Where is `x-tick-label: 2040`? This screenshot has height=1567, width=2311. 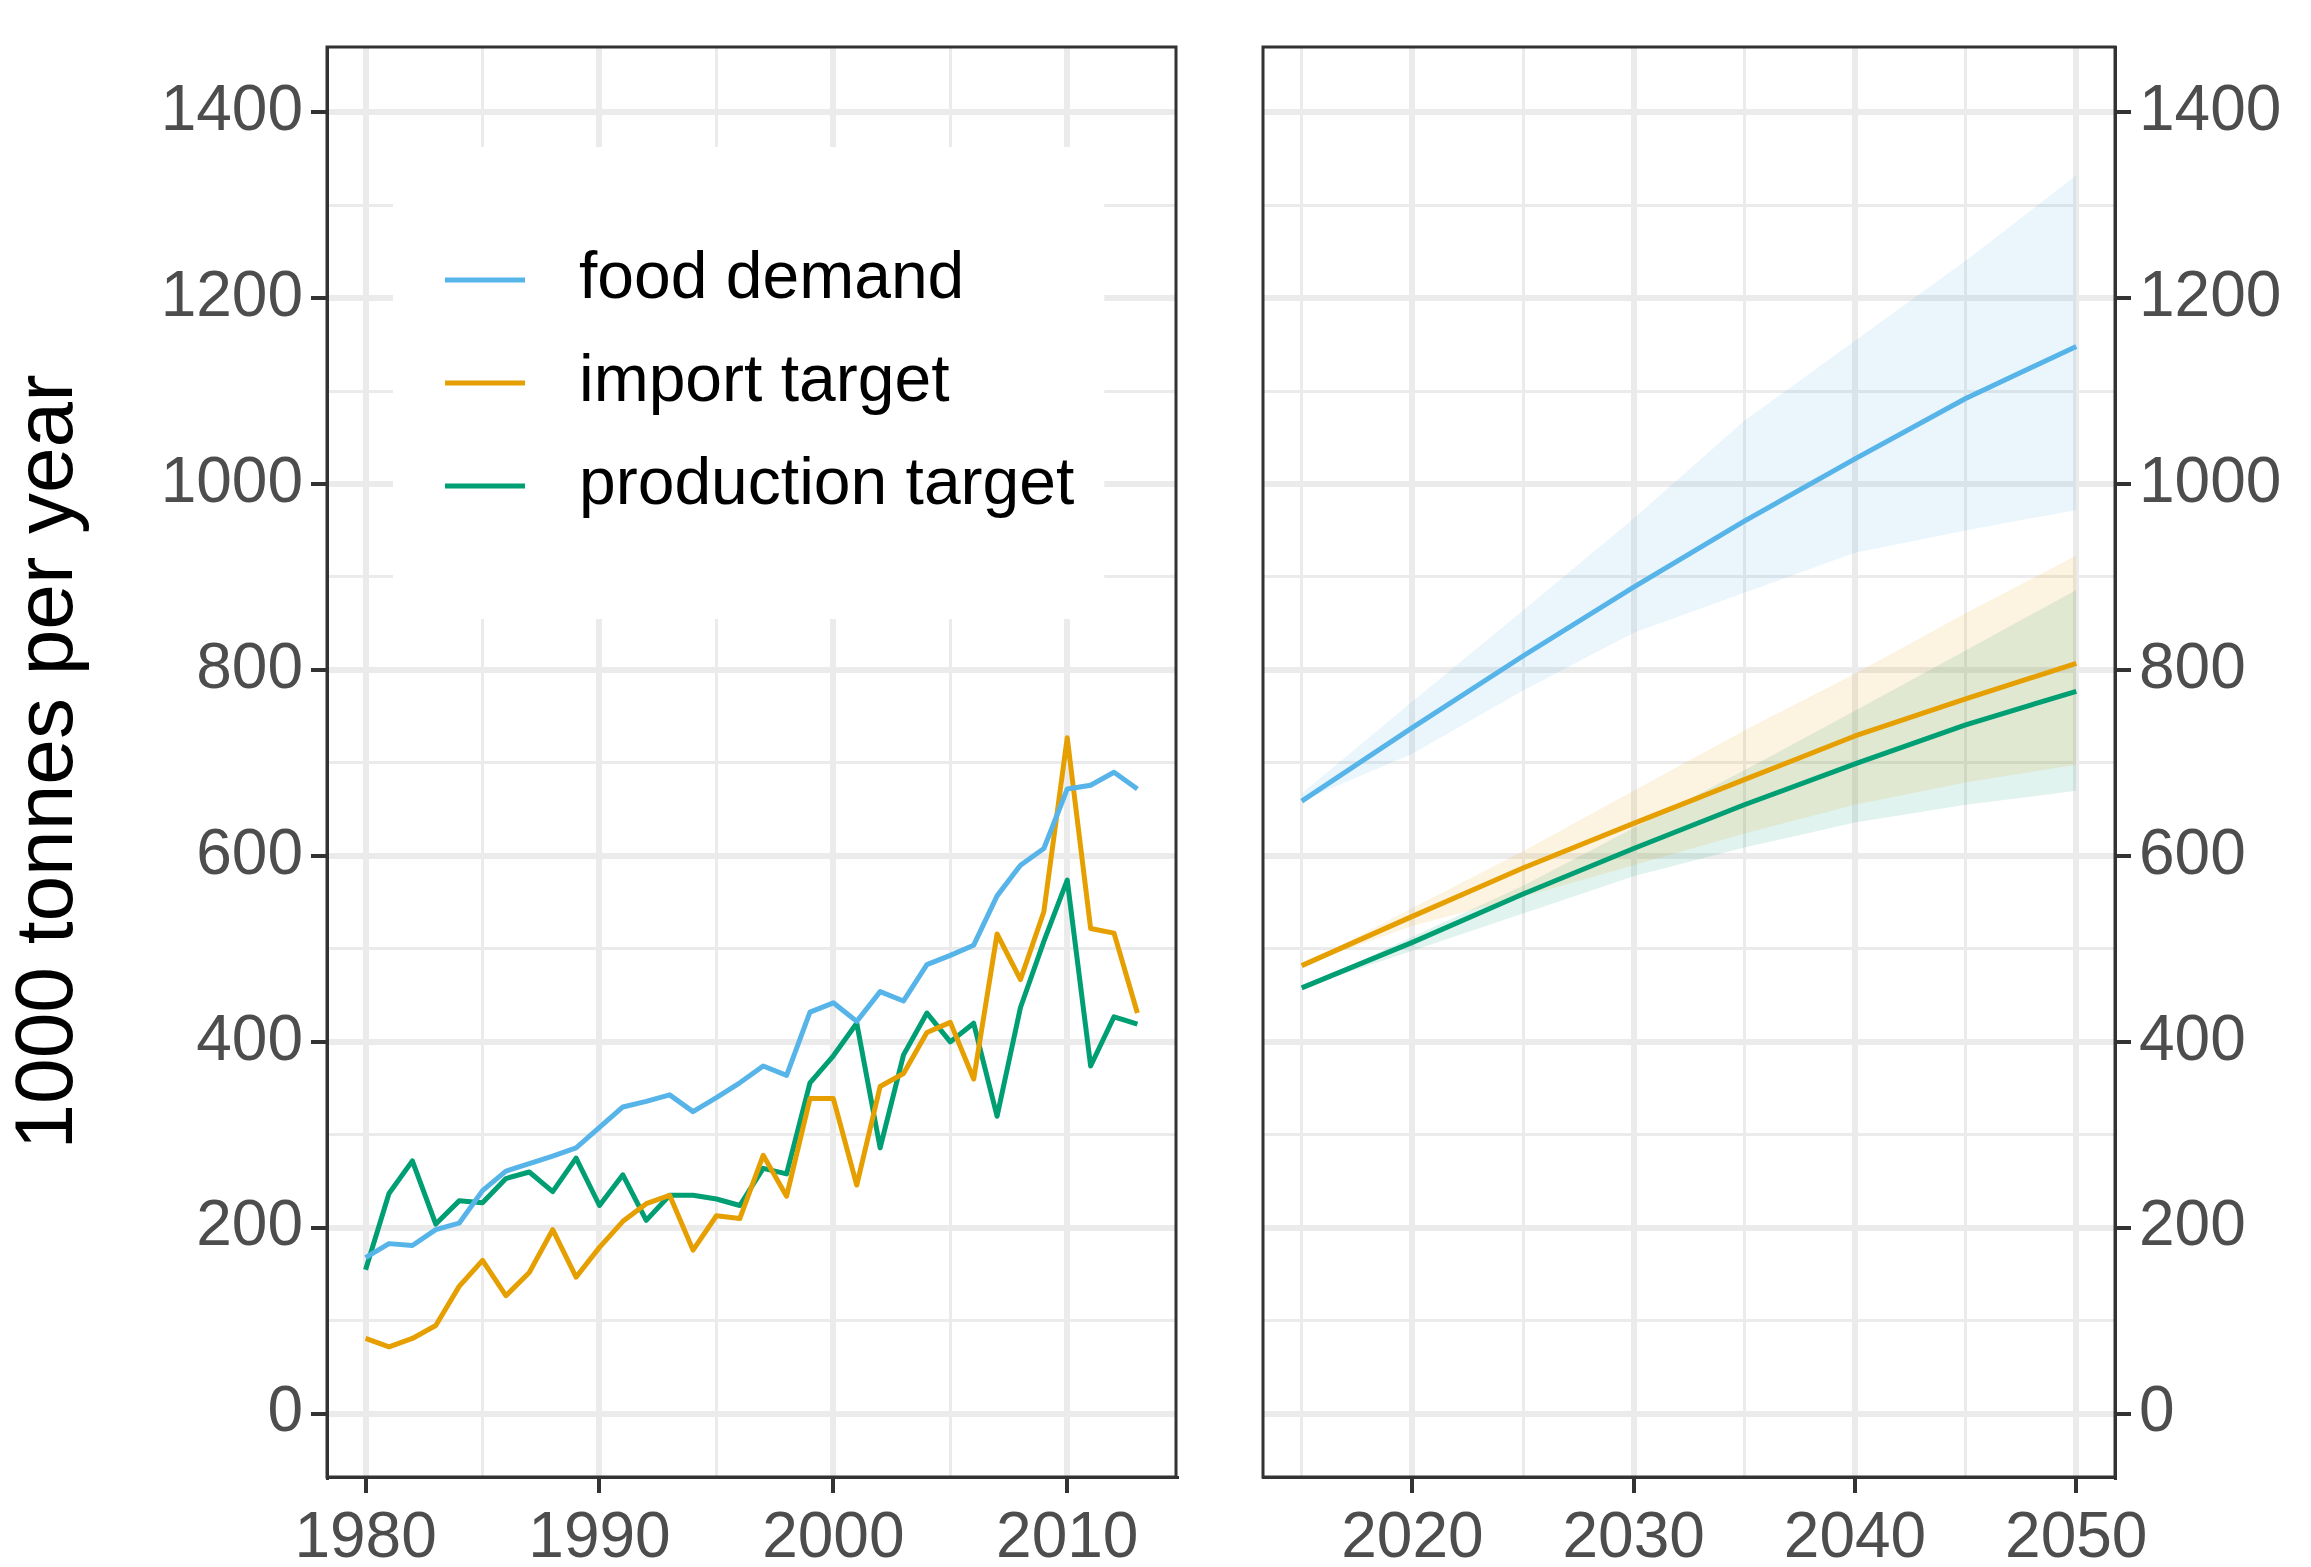 x-tick-label: 2040 is located at coordinates (1855, 1533).